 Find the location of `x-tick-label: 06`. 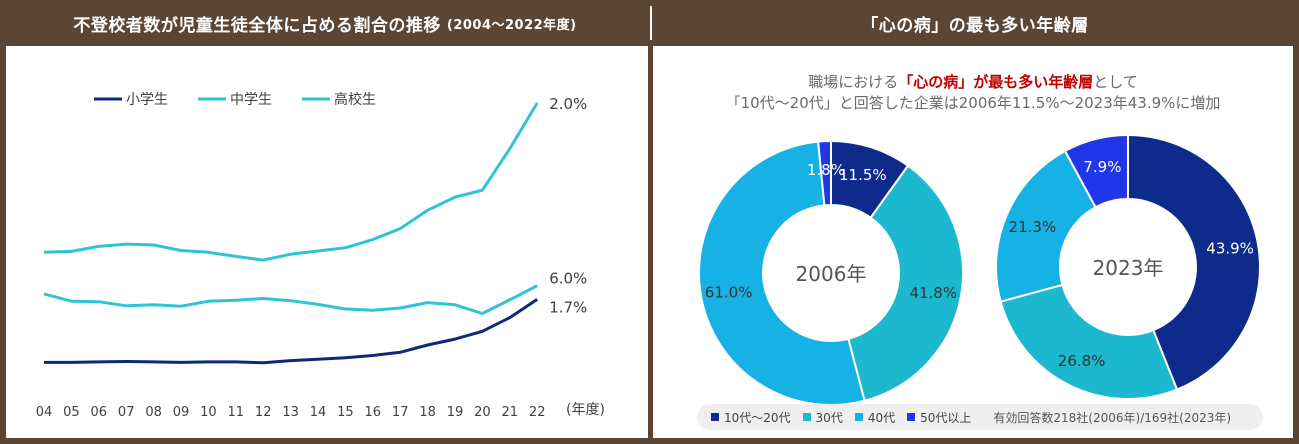

x-tick-label: 06 is located at coordinates (99, 412).